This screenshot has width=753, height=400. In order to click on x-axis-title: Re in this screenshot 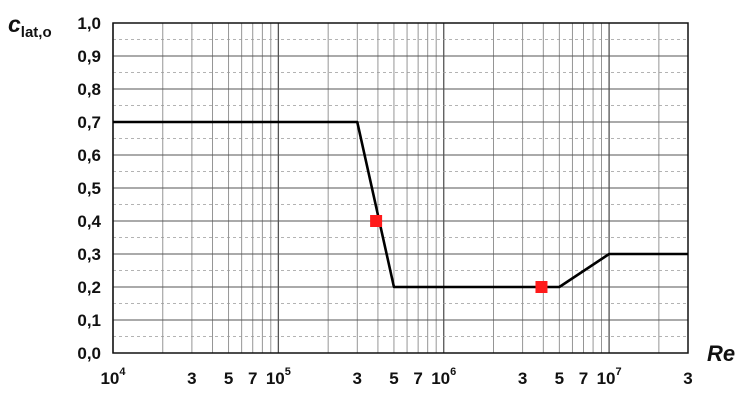, I will do `click(721, 353)`.